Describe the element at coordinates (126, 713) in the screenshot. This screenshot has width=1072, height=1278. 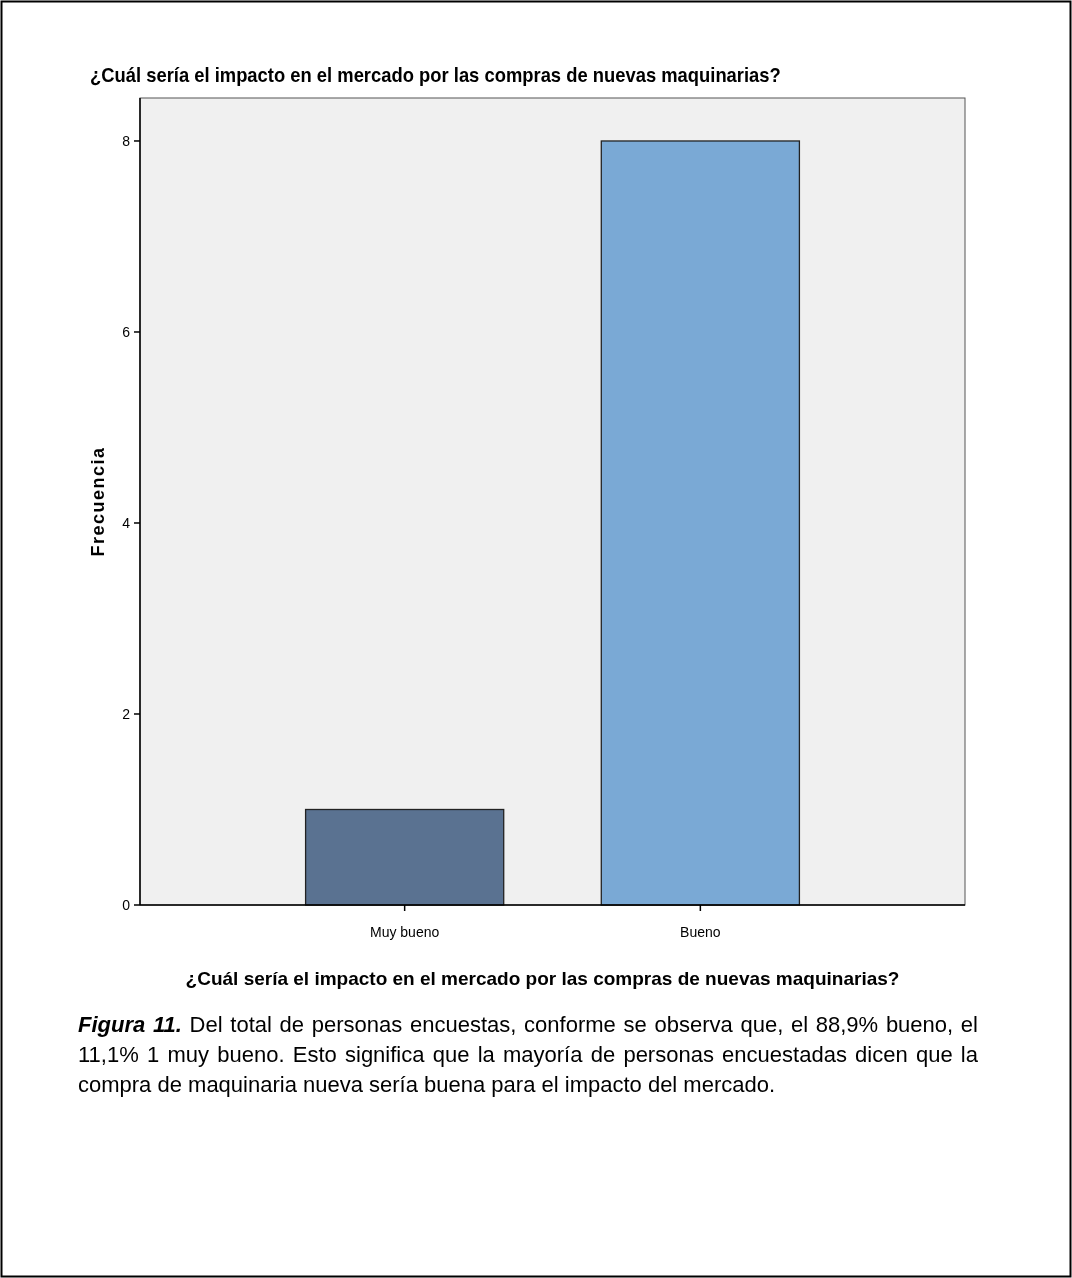
I see `y-tick-label: 2` at that location.